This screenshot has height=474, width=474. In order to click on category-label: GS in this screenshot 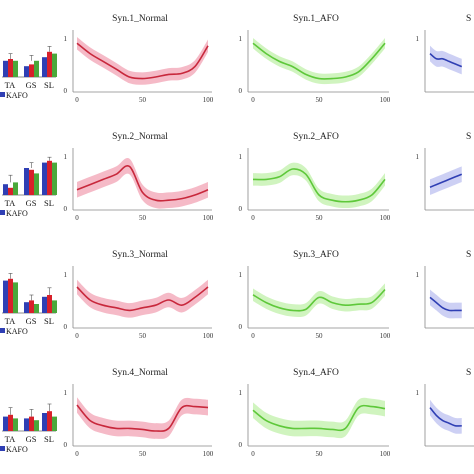, I will do `click(31, 321)`.